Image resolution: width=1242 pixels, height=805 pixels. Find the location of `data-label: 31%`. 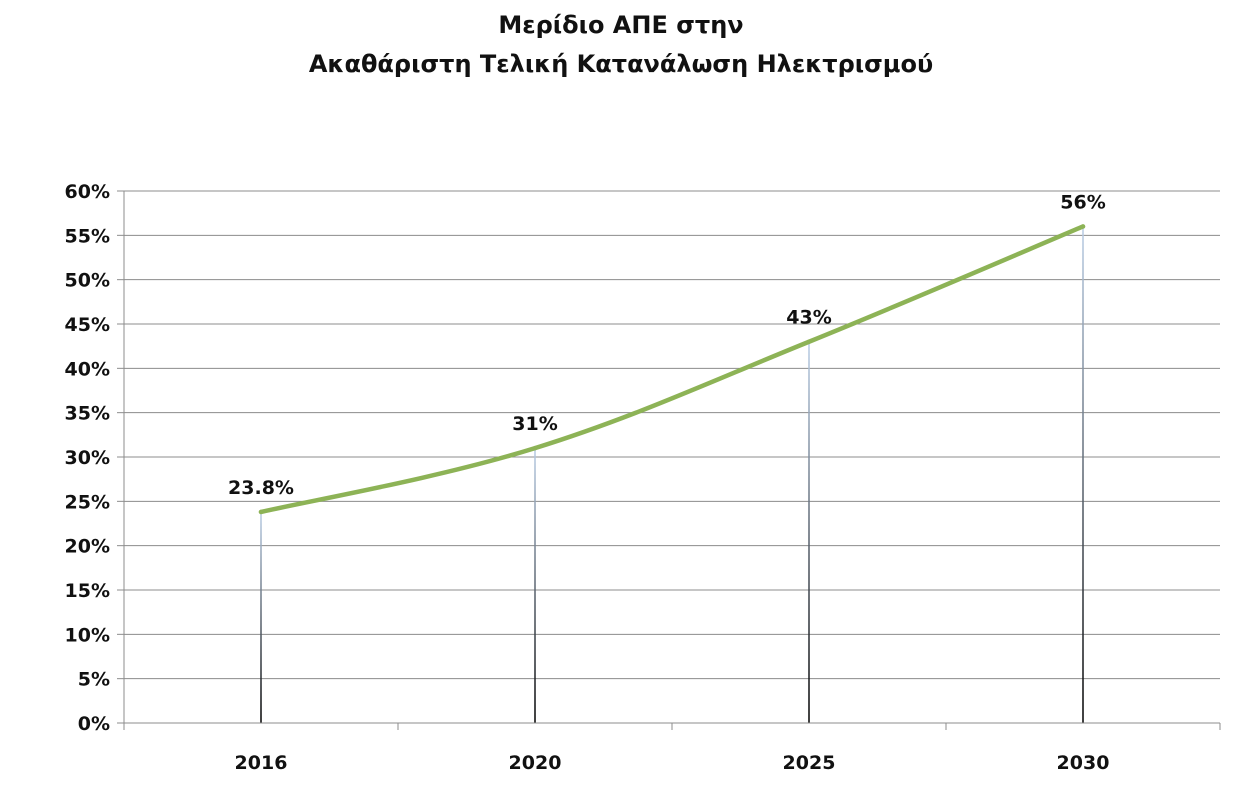

data-label: 31% is located at coordinates (534, 424).